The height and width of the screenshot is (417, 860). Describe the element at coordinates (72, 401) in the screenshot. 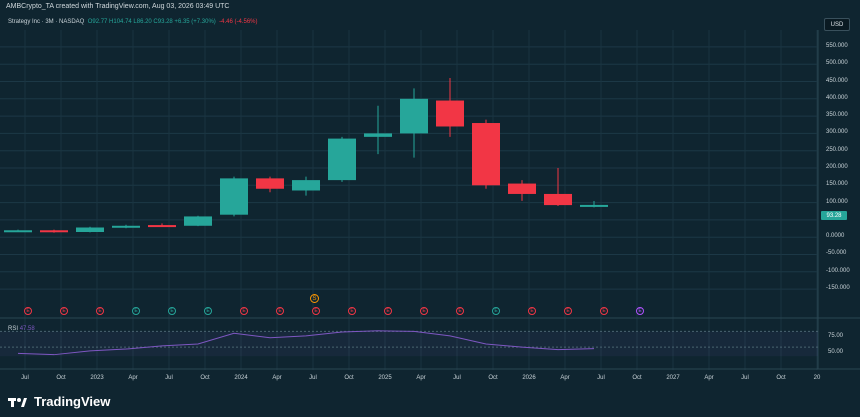

I see `logo-text: TradingView` at that location.